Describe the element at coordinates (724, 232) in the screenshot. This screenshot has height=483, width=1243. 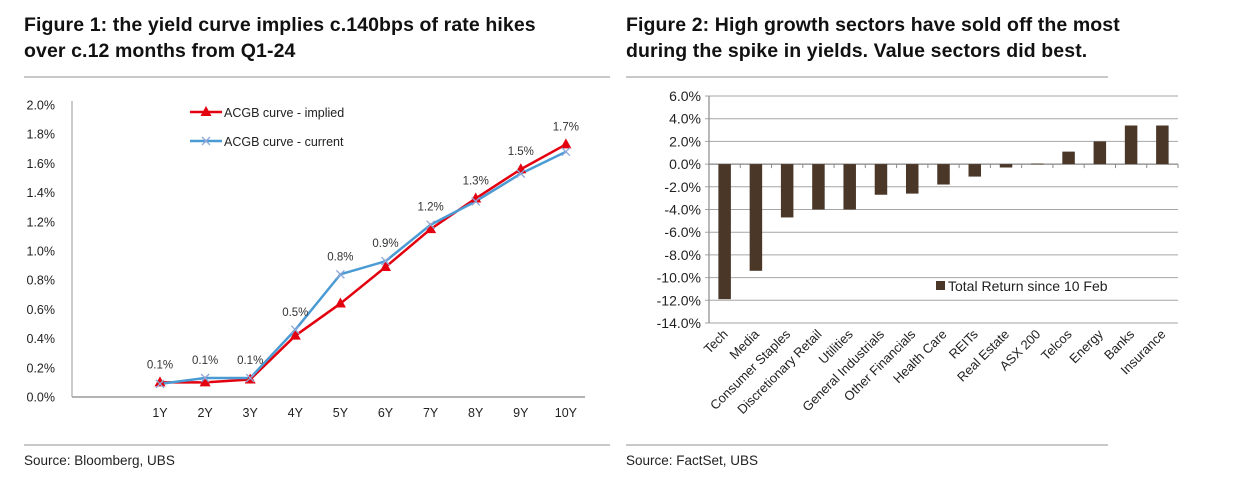
I see `bar-tech` at that location.